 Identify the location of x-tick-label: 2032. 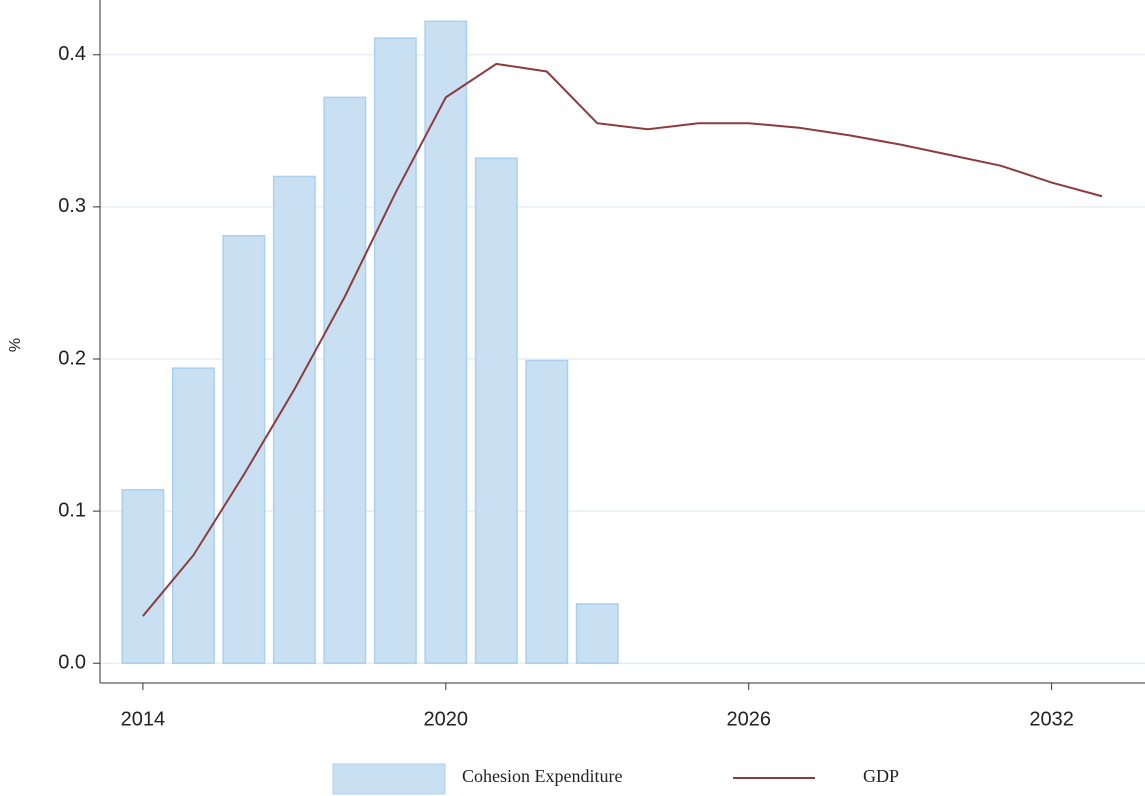
(1051, 719).